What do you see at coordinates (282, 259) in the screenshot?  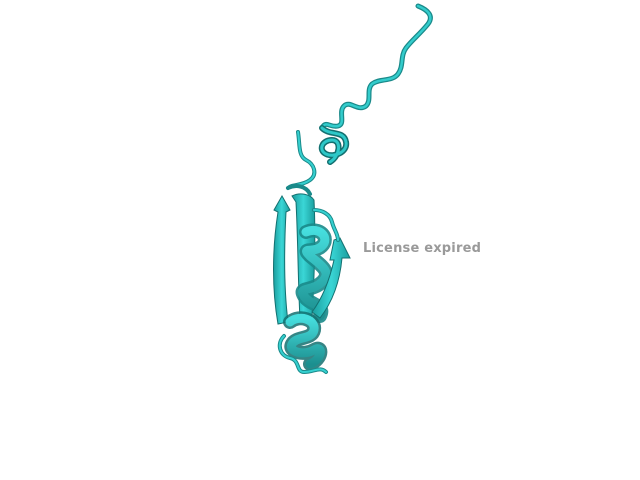 I see `beta-strand-left` at bounding box center [282, 259].